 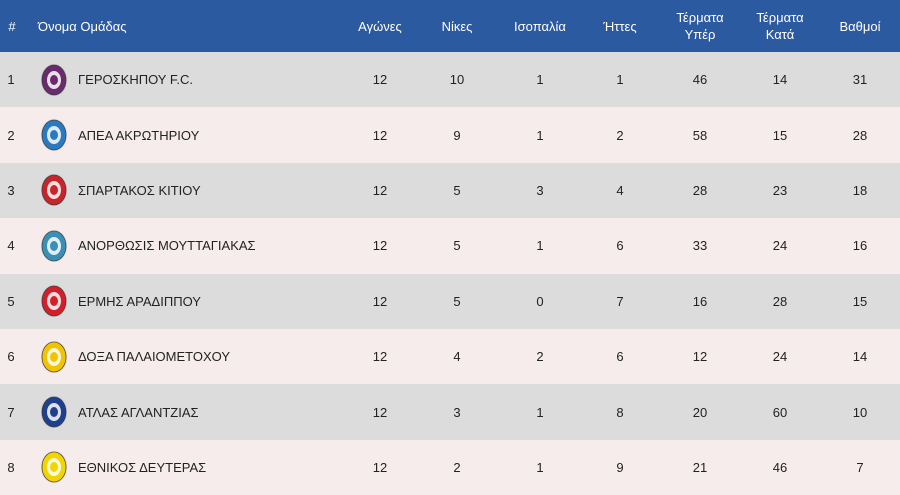 What do you see at coordinates (780, 26) in the screenshot?
I see `header-goals-against: Τέρματα Κατά` at bounding box center [780, 26].